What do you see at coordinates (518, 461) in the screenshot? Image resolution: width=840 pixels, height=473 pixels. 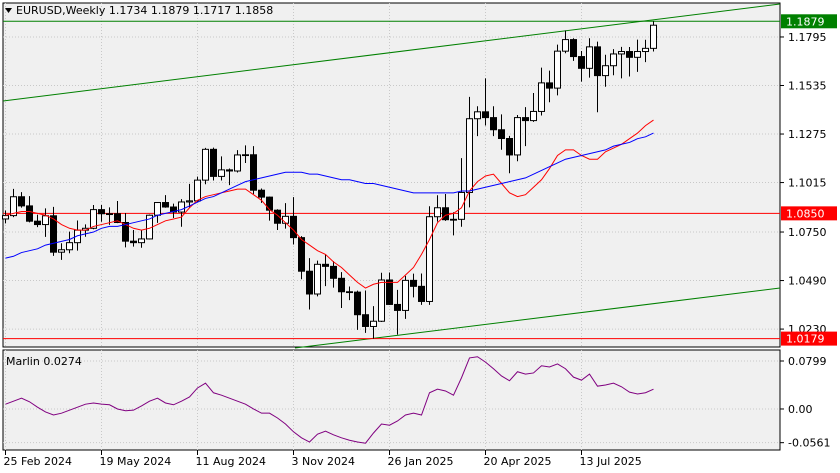 I see `x-tick-label: 20 Apr 2025` at bounding box center [518, 461].